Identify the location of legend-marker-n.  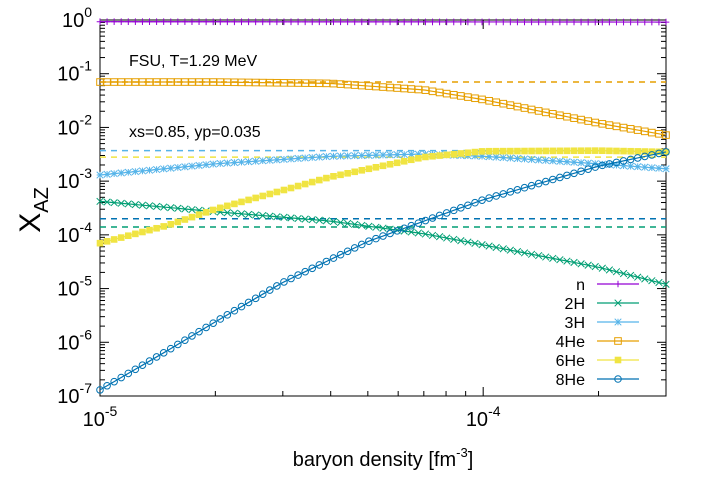
(618, 284).